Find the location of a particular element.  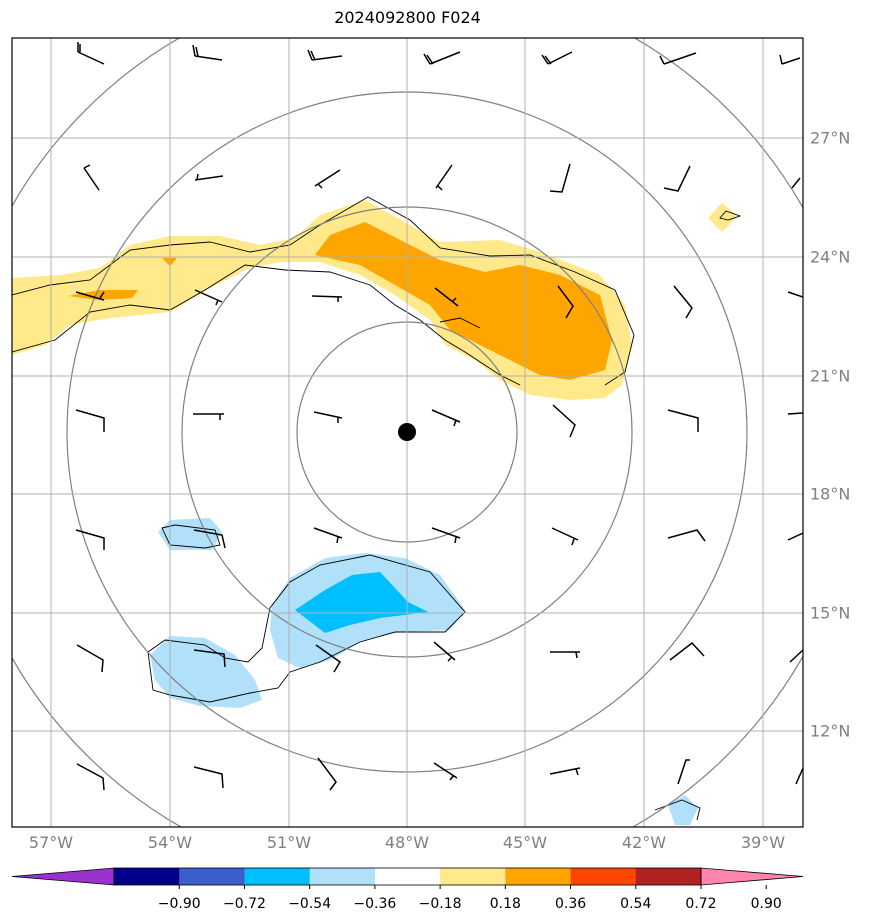

longitude-label: 57°W is located at coordinates (51, 842).